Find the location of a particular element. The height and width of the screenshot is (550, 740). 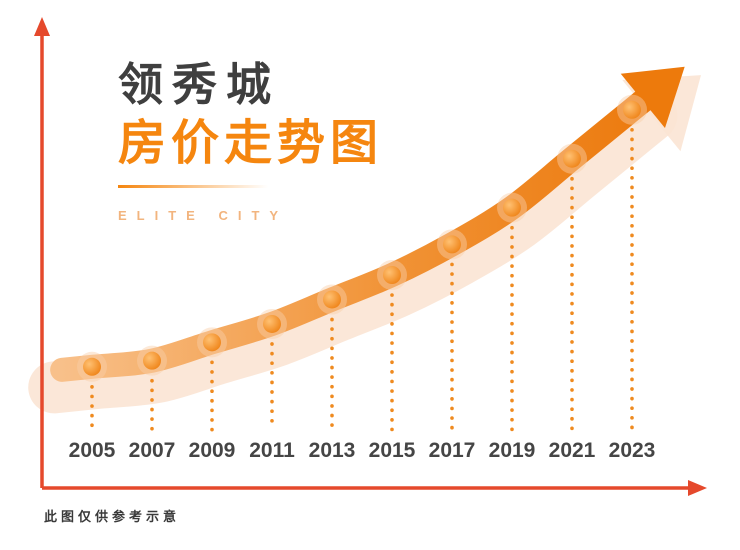

subtitle-elite-city: ELITE CITY is located at coordinates (203, 215).